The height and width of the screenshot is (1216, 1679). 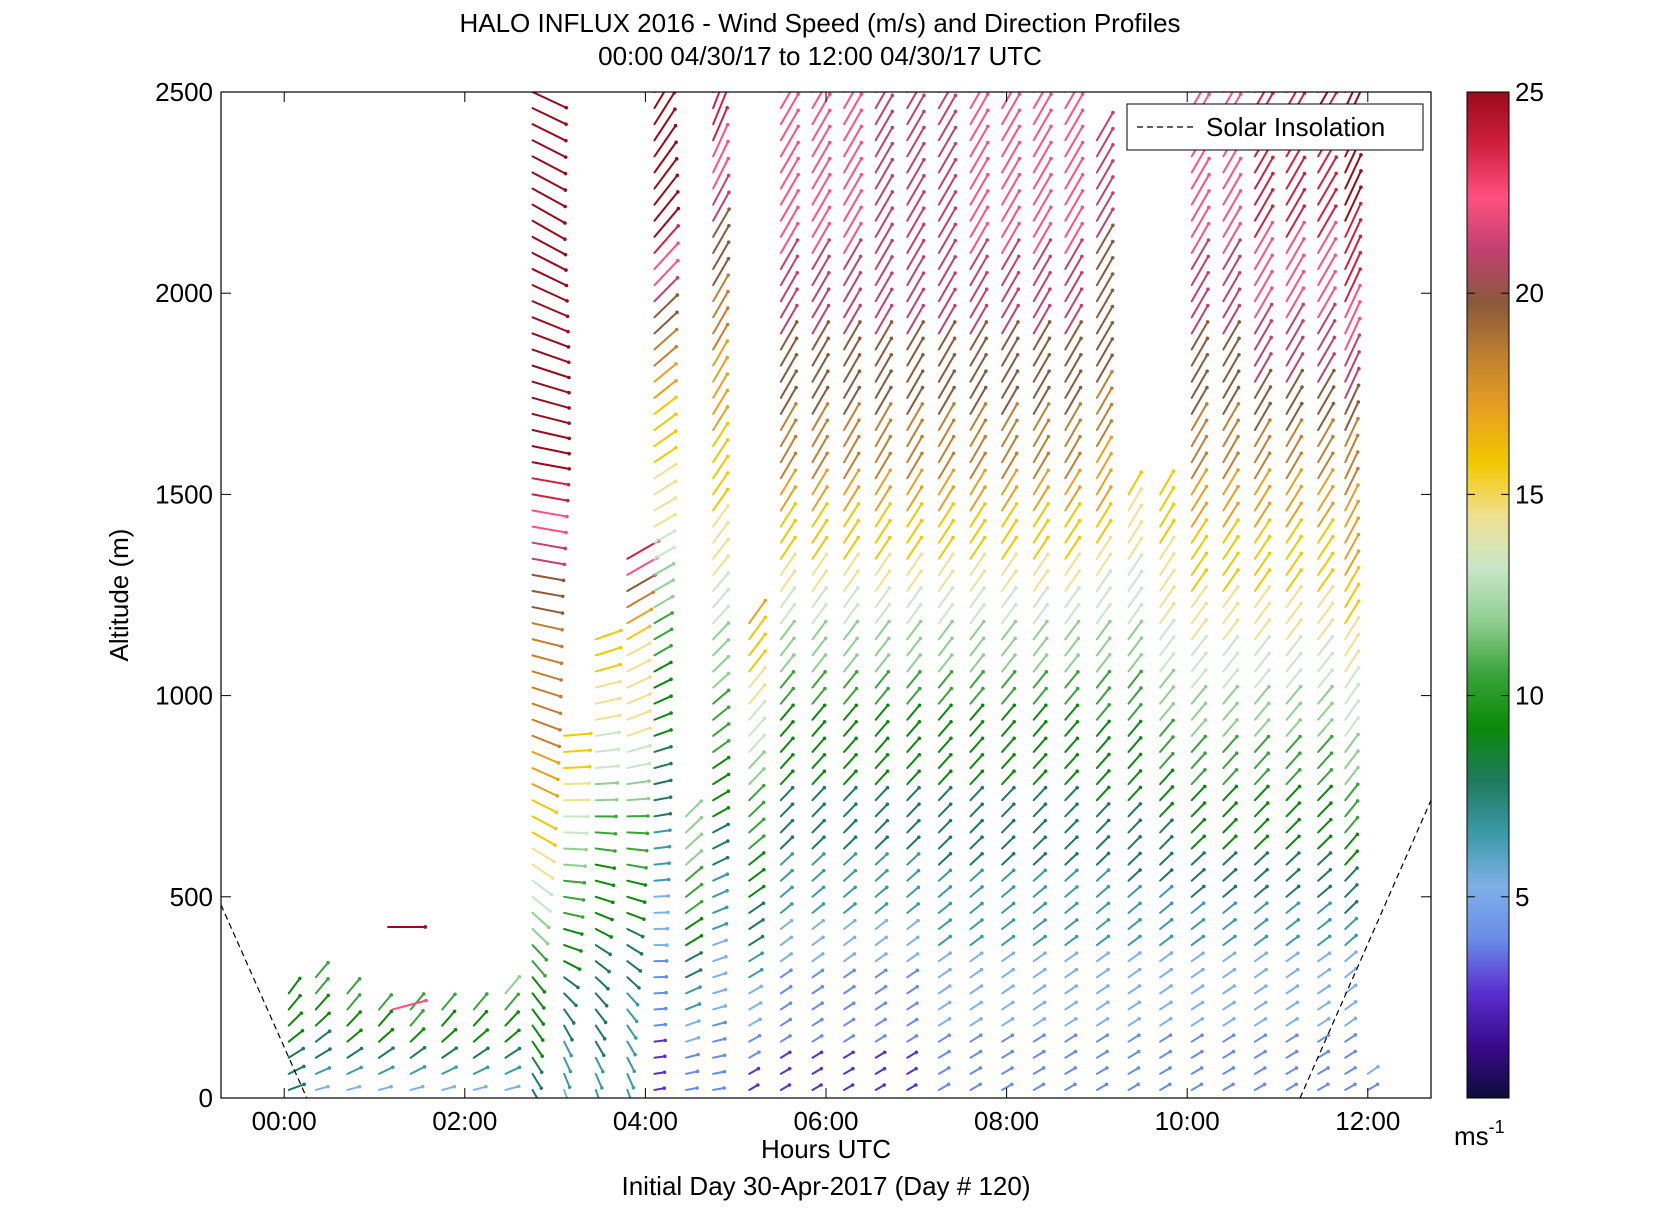 I want to click on colorbar-tick-label: 25, so click(x=1529, y=92).